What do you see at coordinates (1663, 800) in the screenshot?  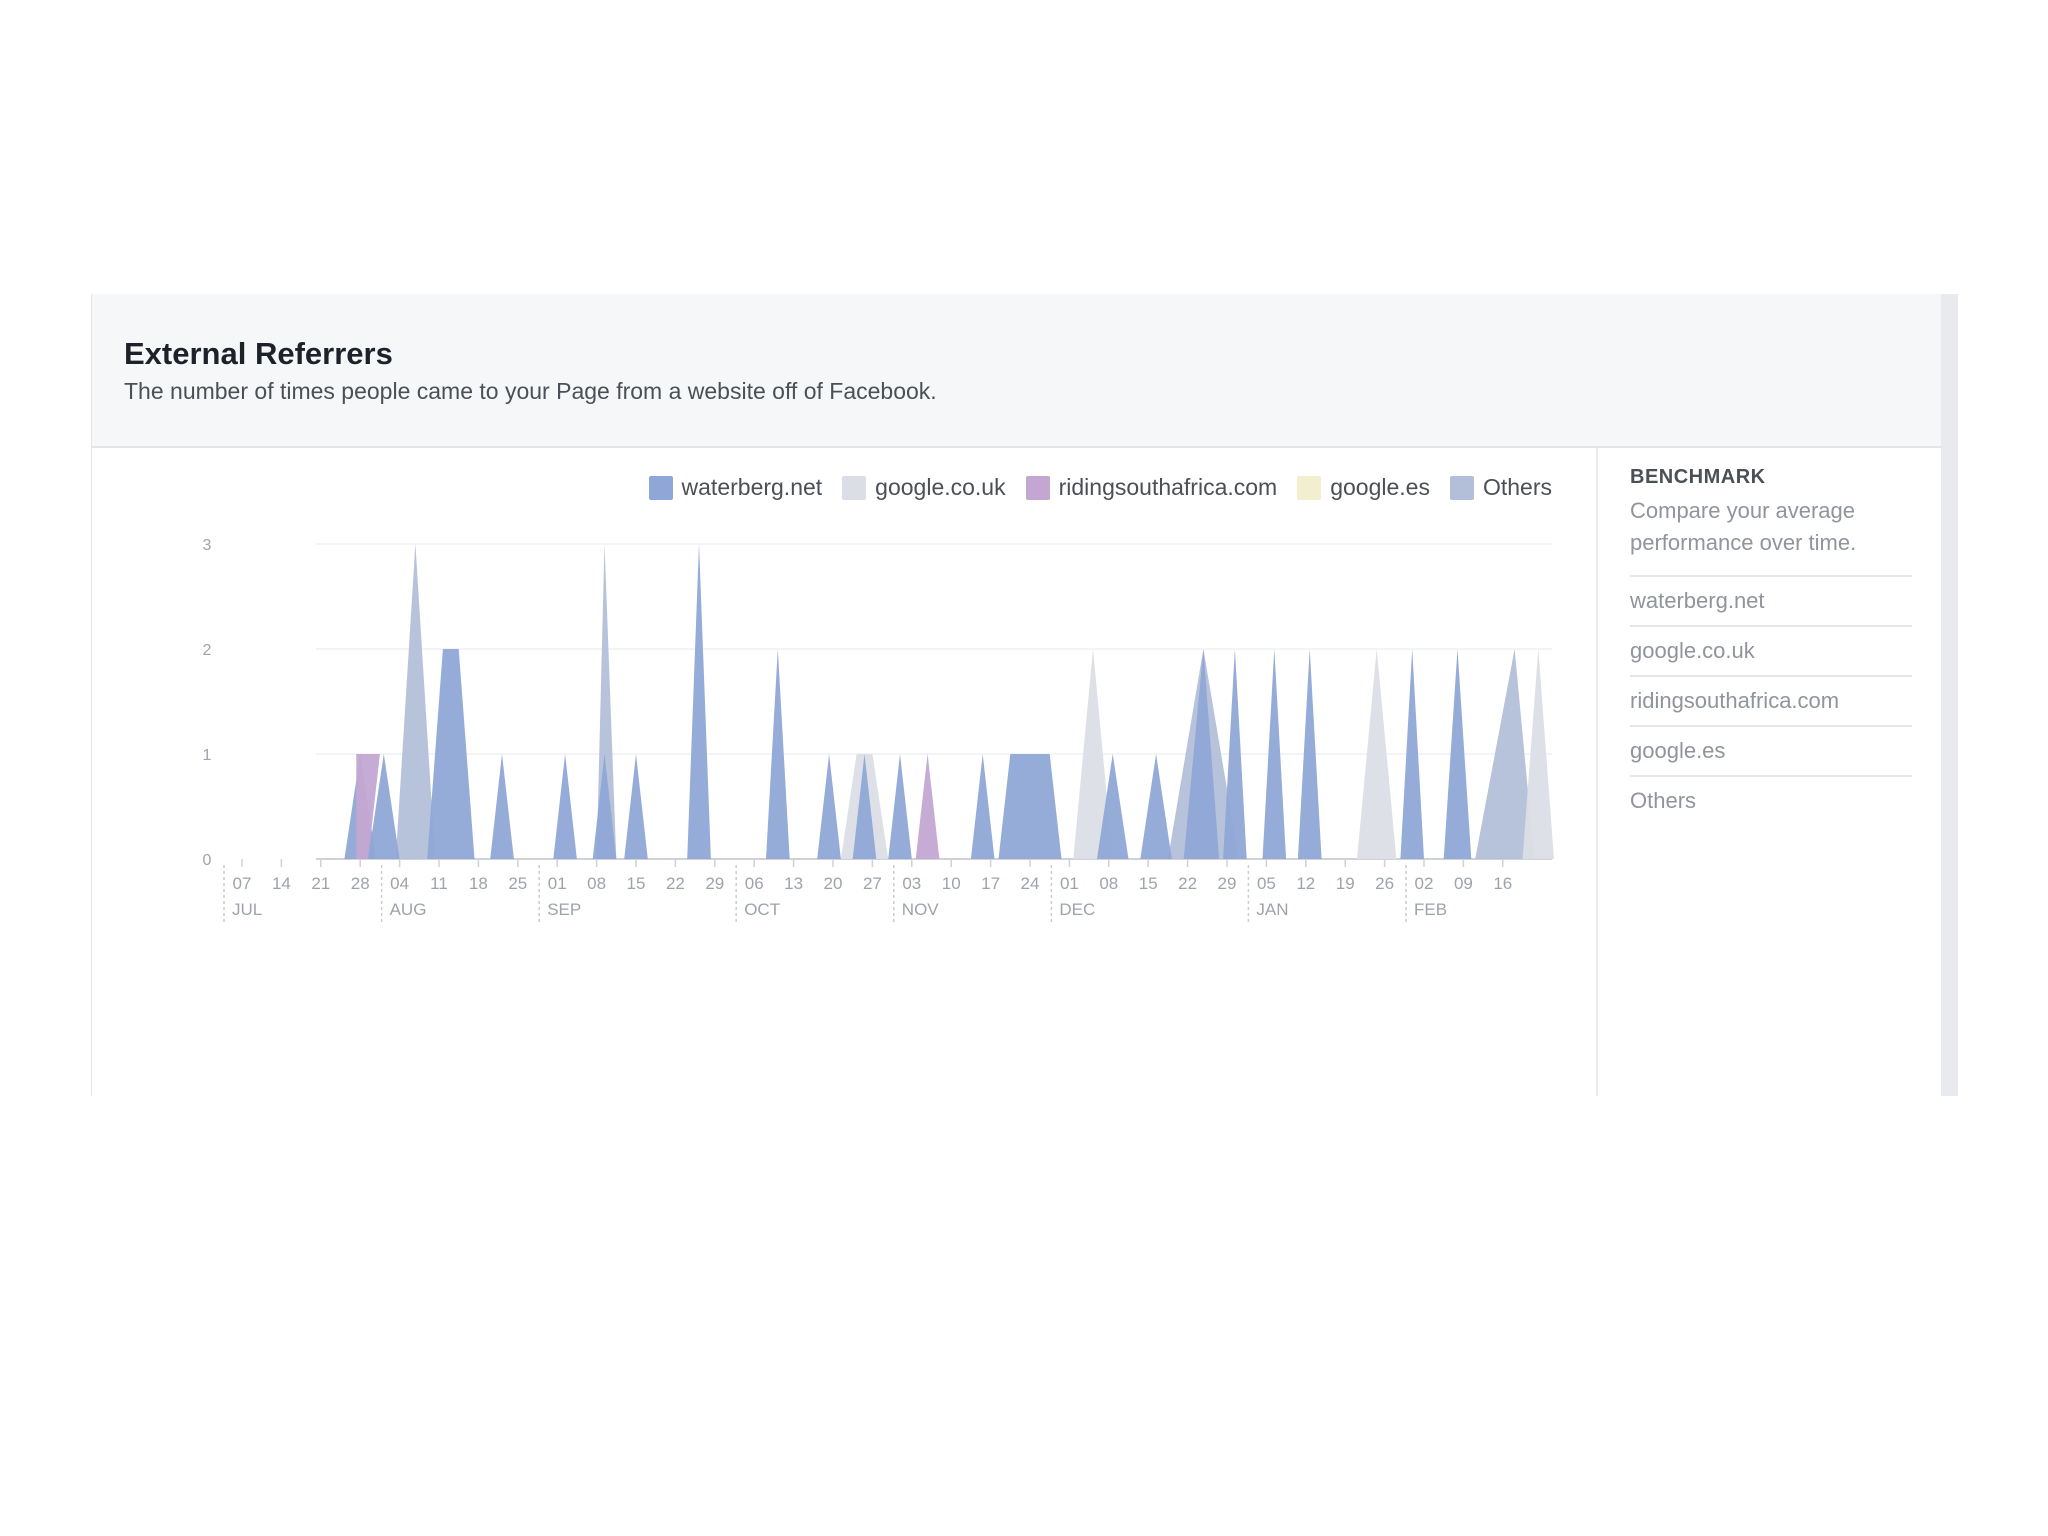 I see `benchmark-item-others: Others` at bounding box center [1663, 800].